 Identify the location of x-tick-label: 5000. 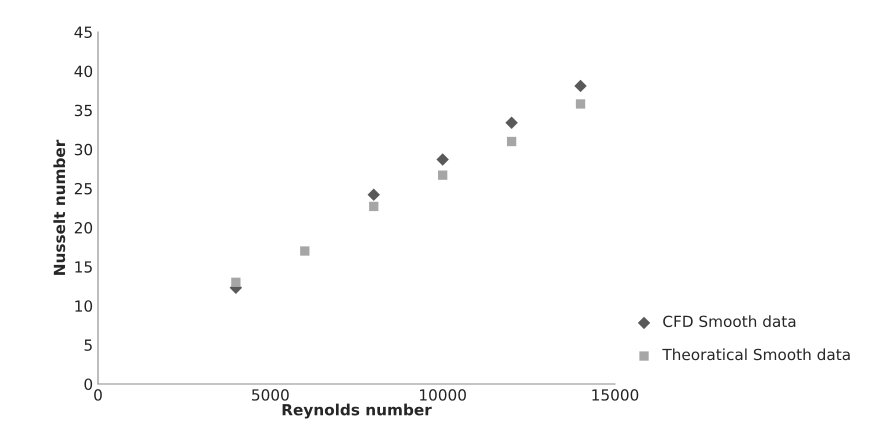
(270, 395).